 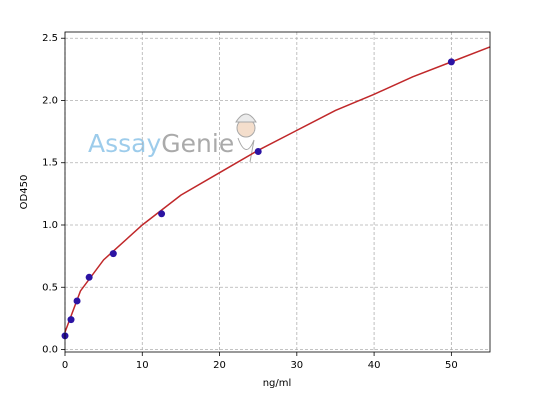 What do you see at coordinates (451, 365) in the screenshot?
I see `x-tick-label: 50` at bounding box center [451, 365].